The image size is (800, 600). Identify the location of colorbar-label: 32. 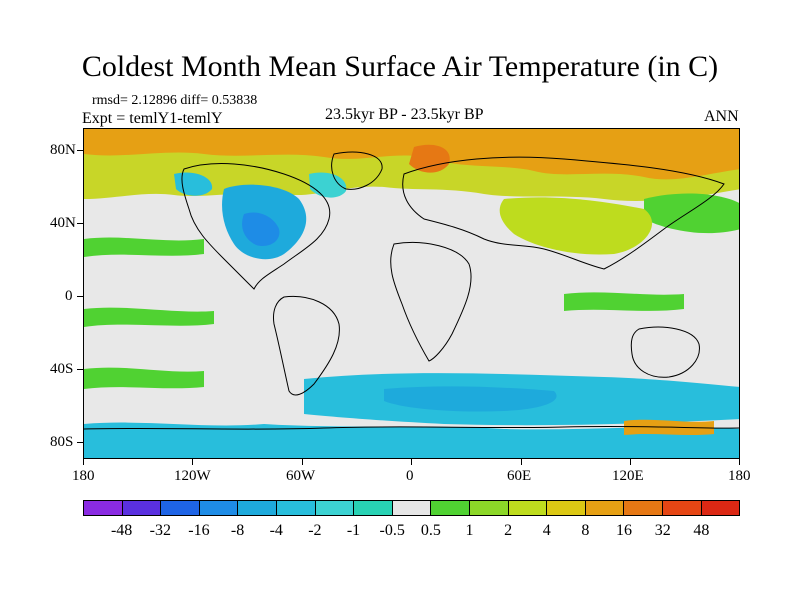
(662, 530).